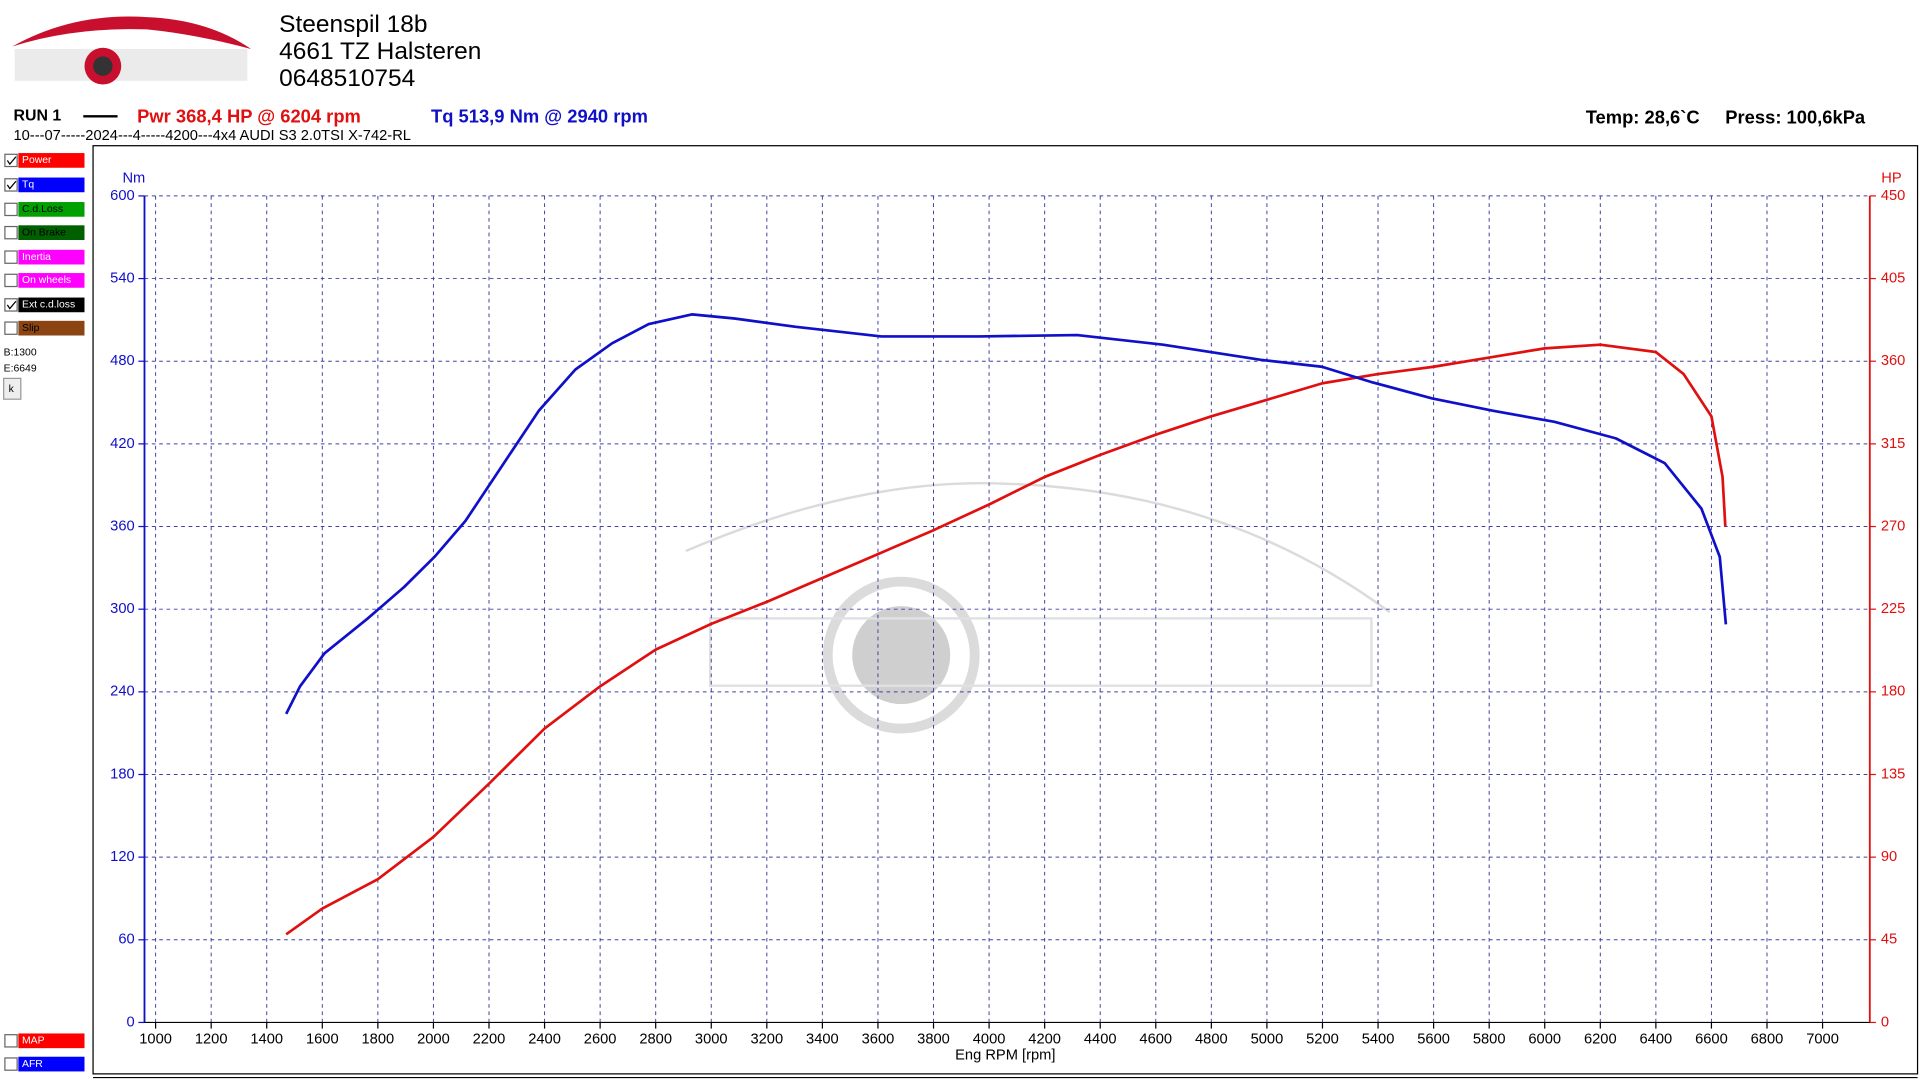 This screenshot has width=1920, height=1080. Describe the element at coordinates (122, 361) in the screenshot. I see `y-tick-label: 480` at that location.